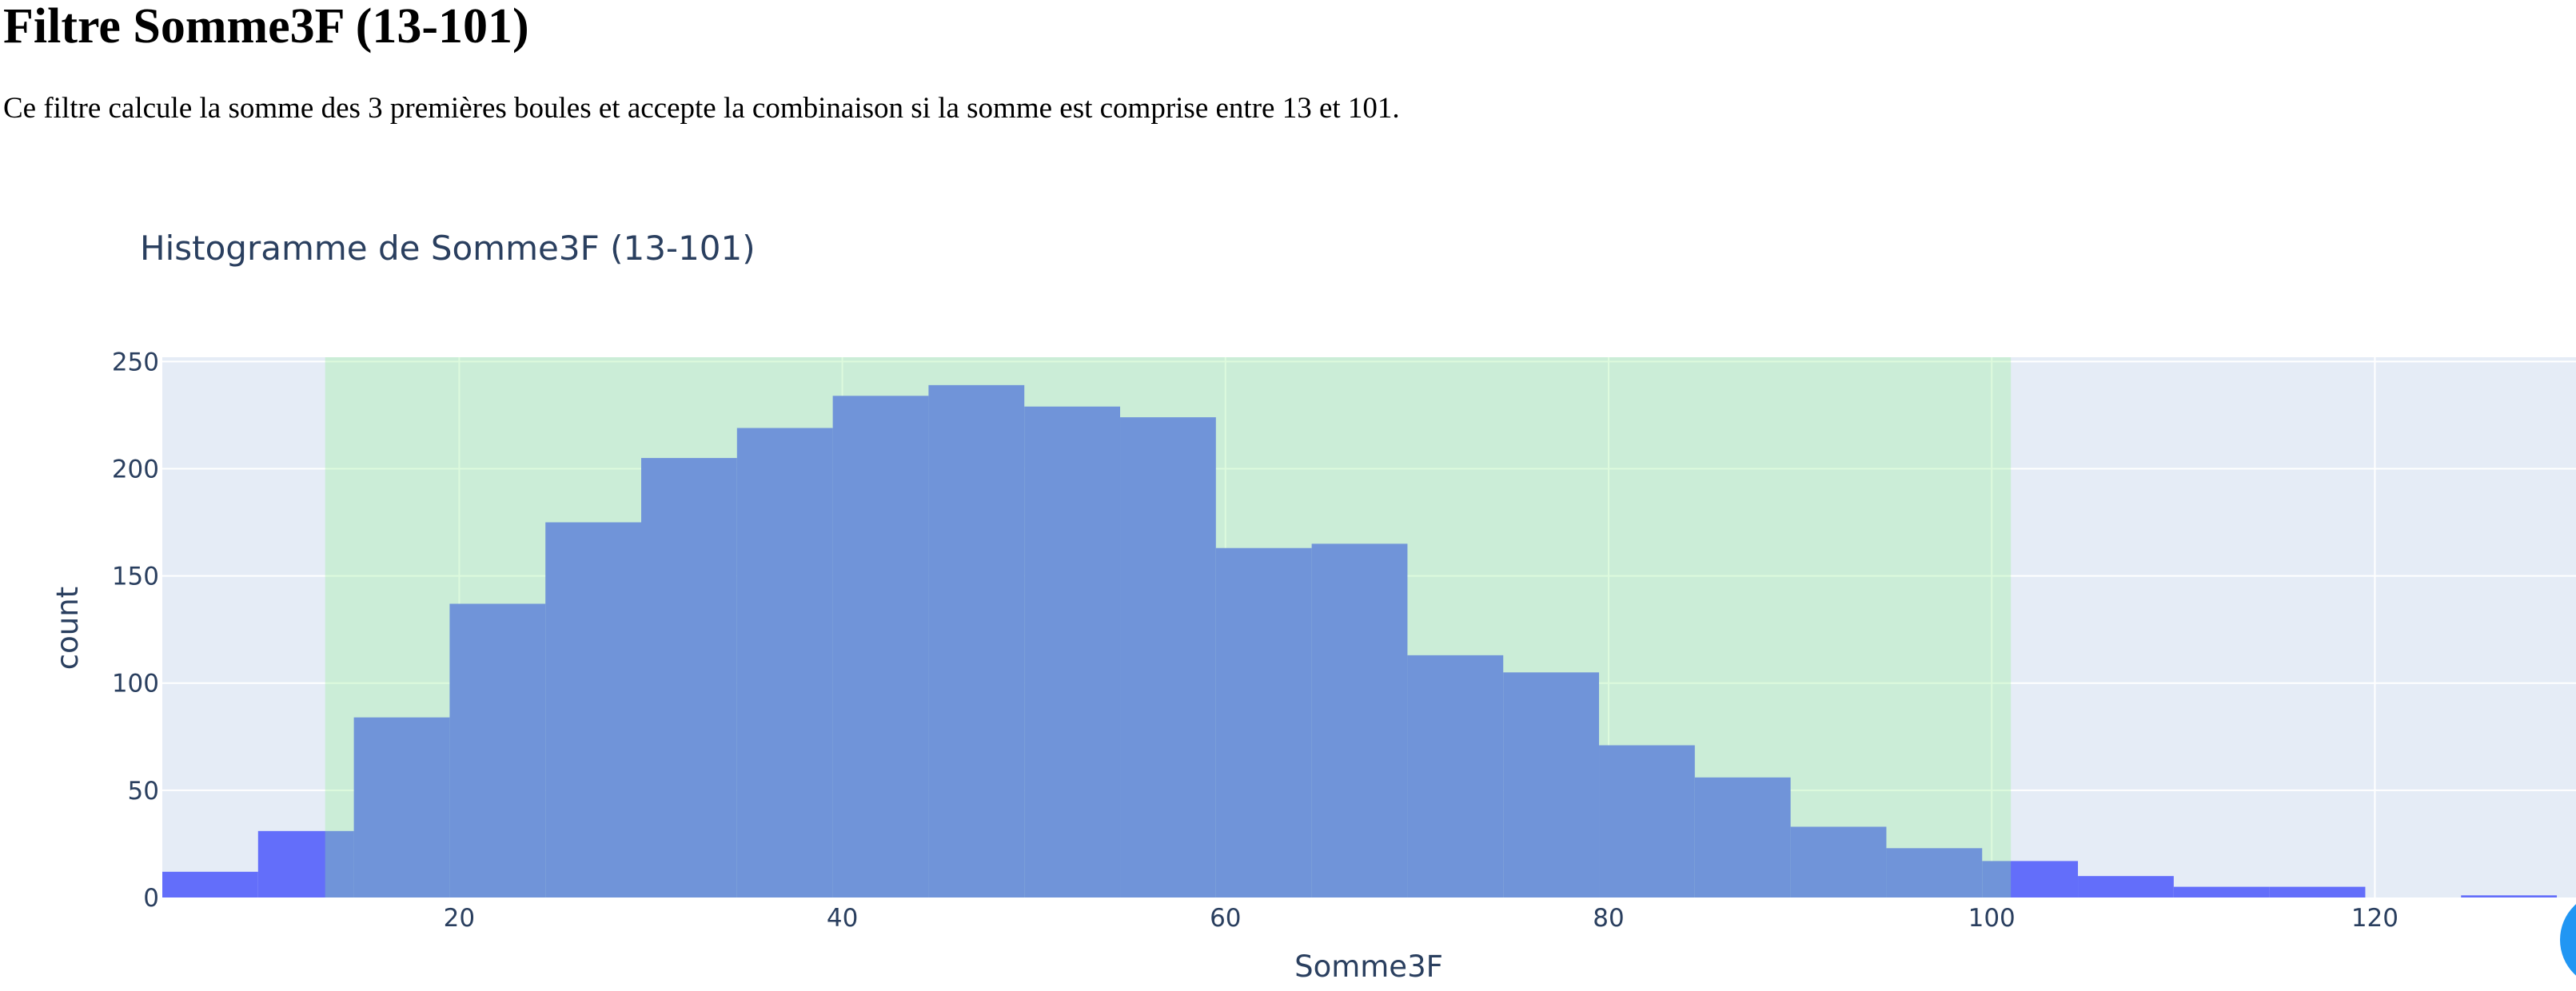 This screenshot has width=2576, height=991. What do you see at coordinates (143, 791) in the screenshot?
I see `y-tick-label: 50` at bounding box center [143, 791].